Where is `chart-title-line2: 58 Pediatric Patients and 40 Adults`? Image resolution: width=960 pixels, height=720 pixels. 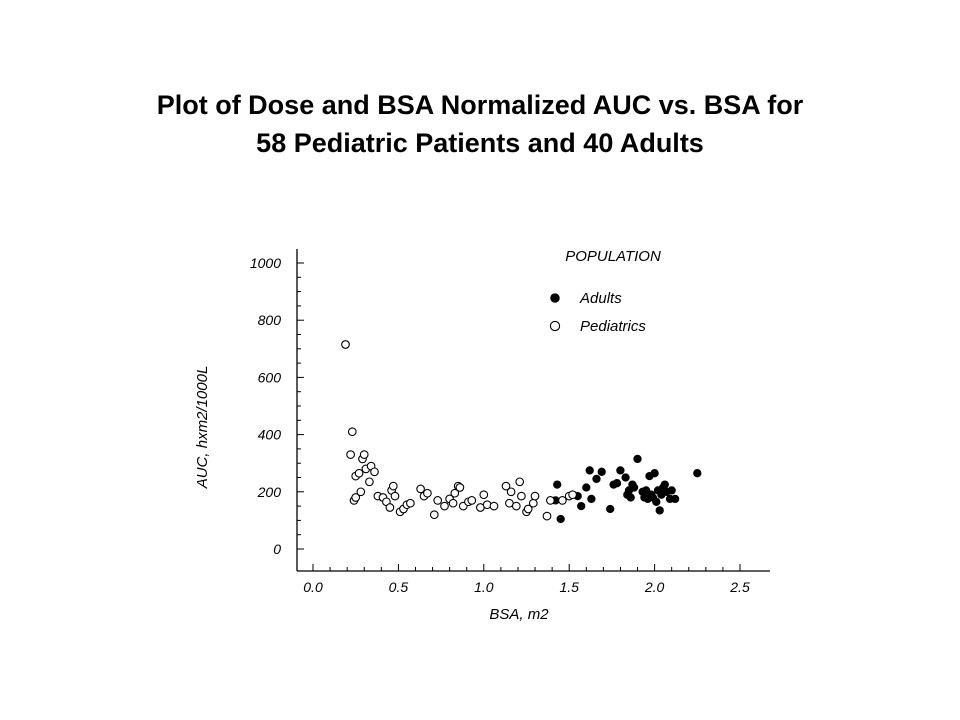
chart-title-line2: 58 Pediatric Patients and 40 Adults is located at coordinates (480, 143).